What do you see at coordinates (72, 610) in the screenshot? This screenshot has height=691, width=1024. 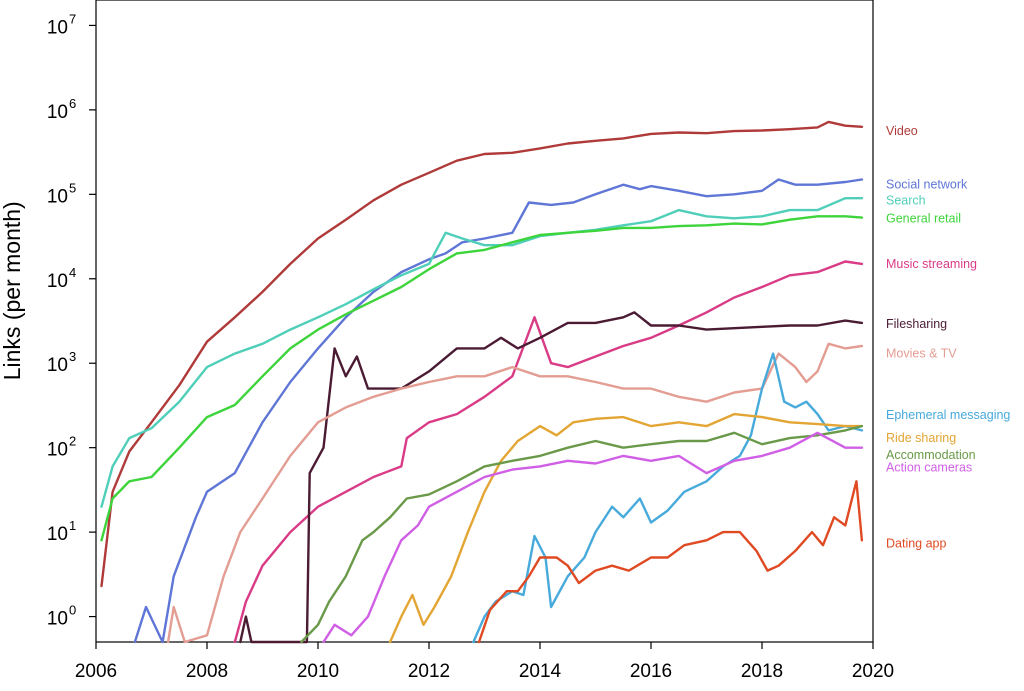 I see `y-tick-exponent: 0` at bounding box center [72, 610].